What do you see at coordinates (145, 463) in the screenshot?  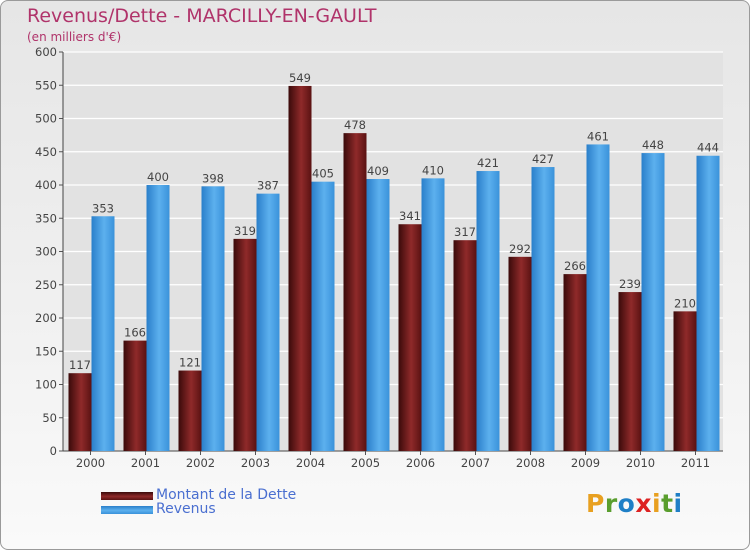 I see `x-tick-label: 2001` at bounding box center [145, 463].